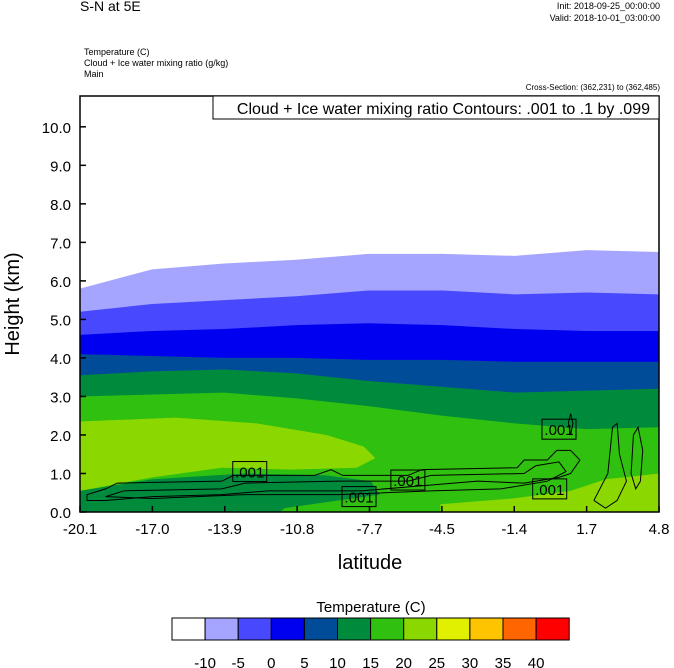  I want to click on colorbar-label: 10, so click(337, 661).